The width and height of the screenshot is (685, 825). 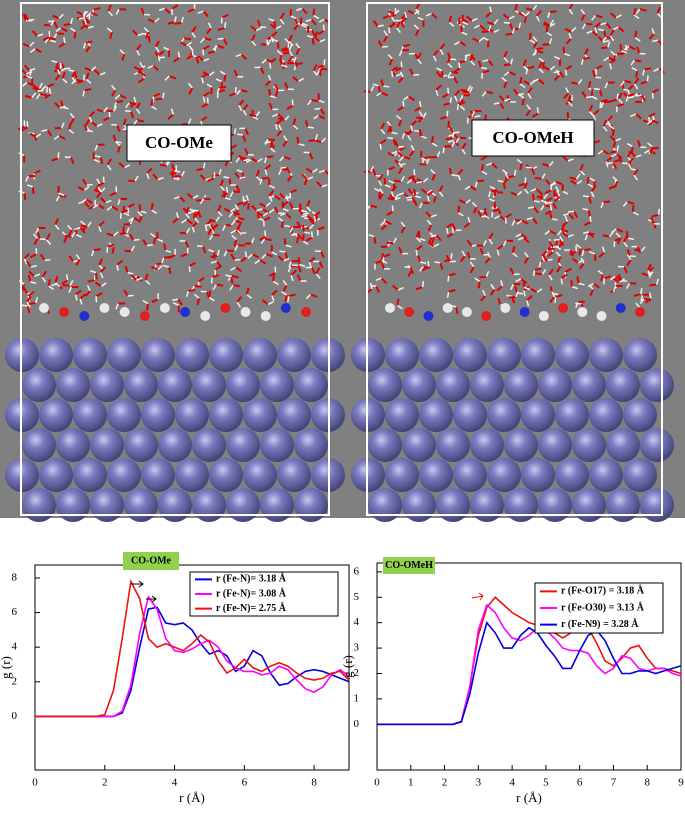 What do you see at coordinates (251, 608) in the screenshot?
I see `legend-label: r (Fe-N)= 2.75 Å` at bounding box center [251, 608].